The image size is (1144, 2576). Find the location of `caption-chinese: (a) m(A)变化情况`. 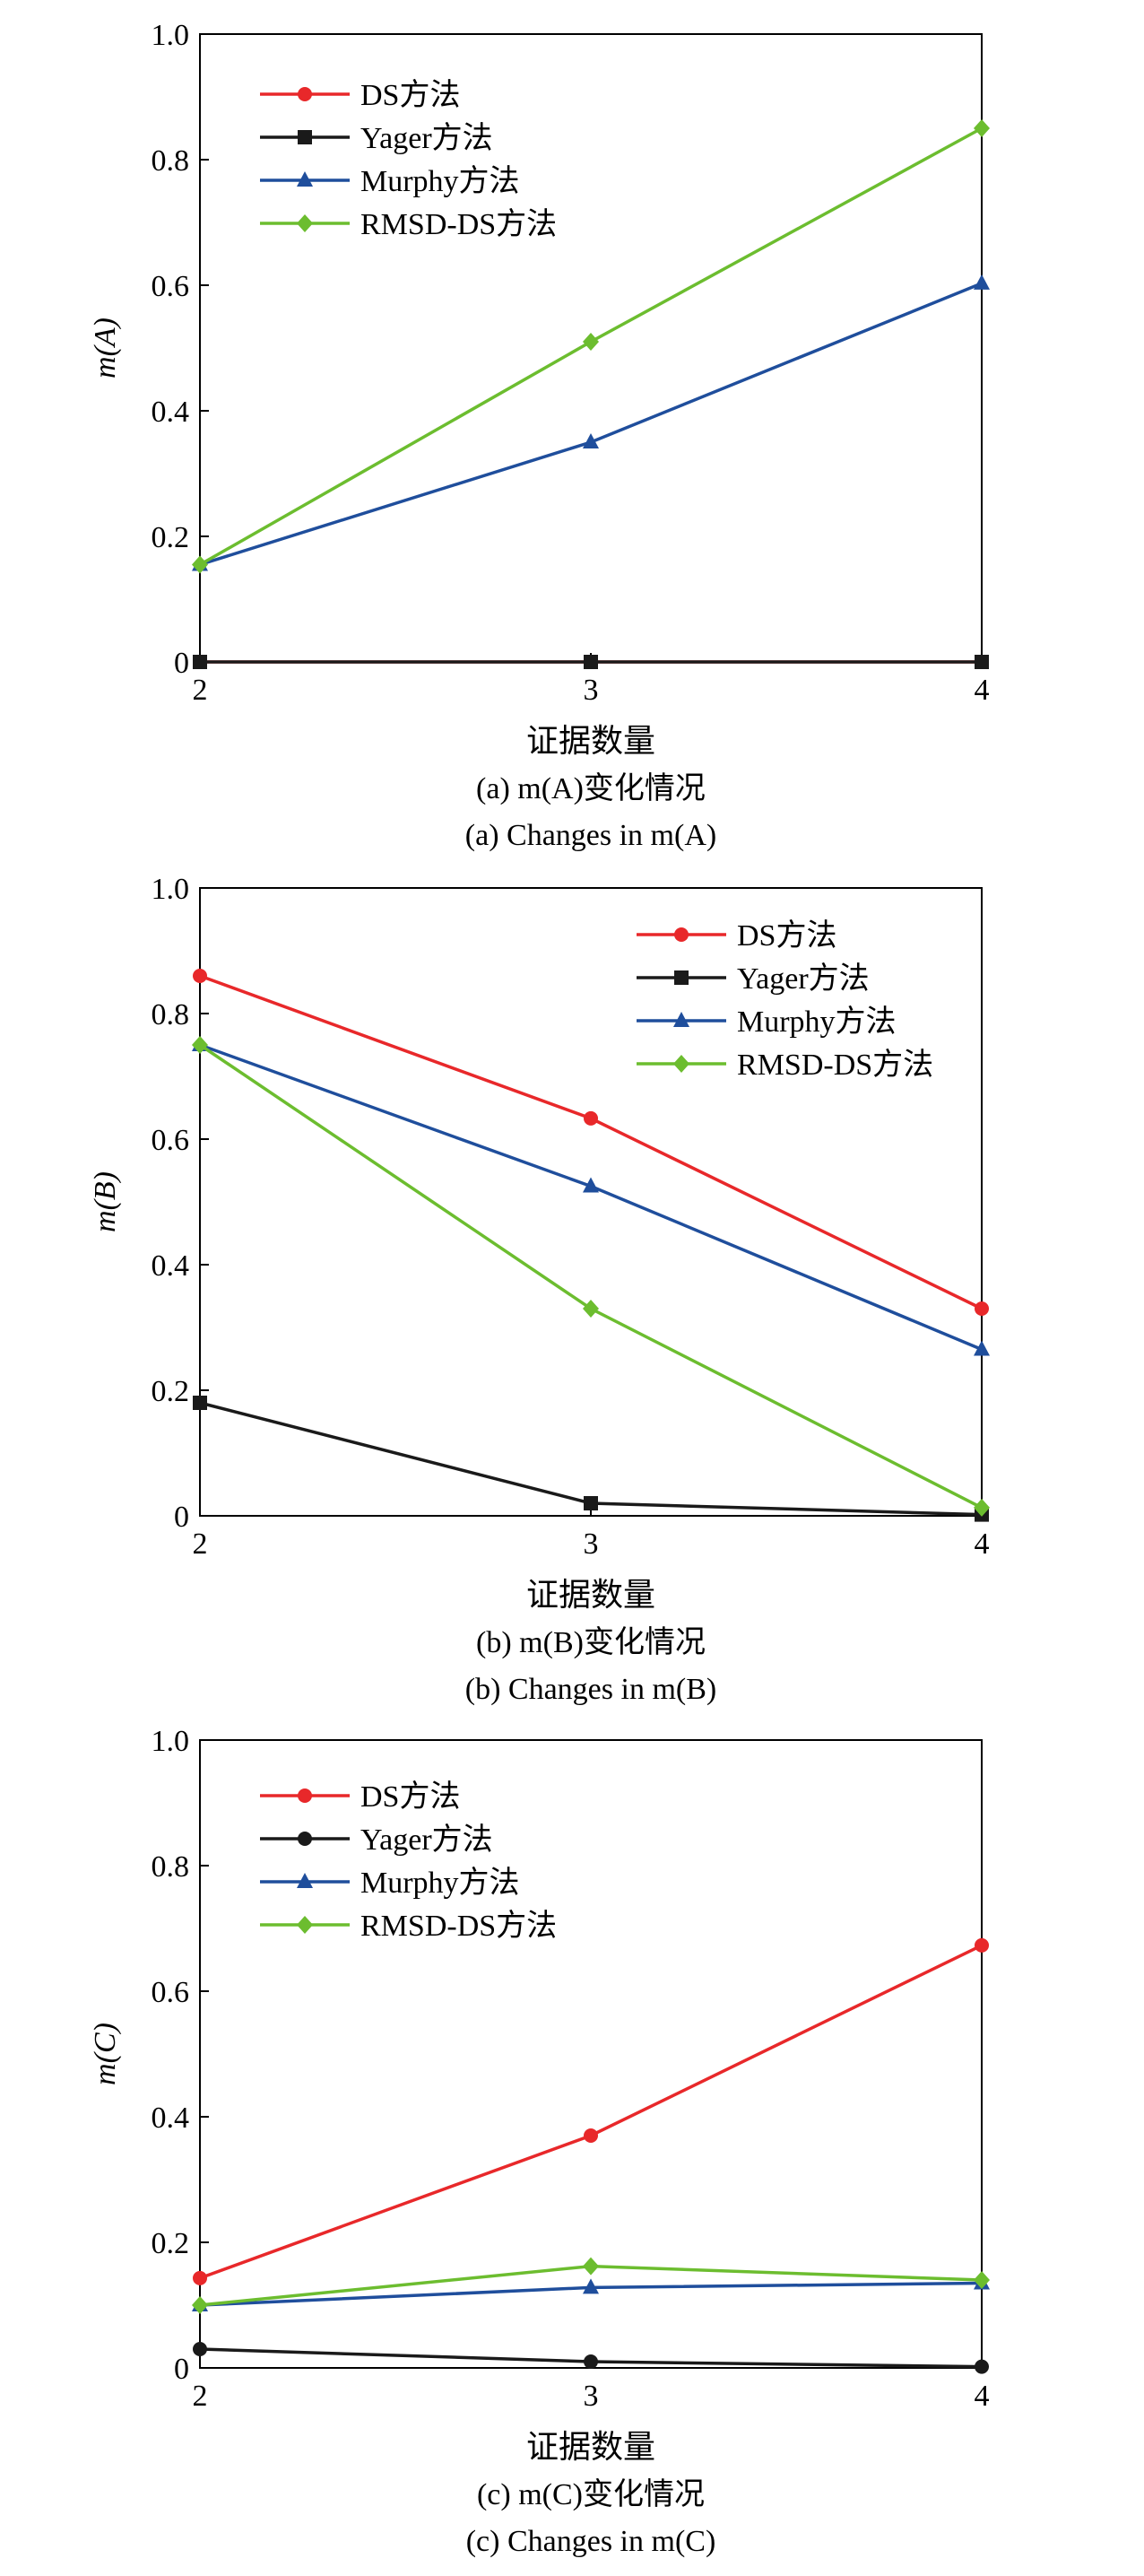

caption-chinese: (a) m(A)变化情况 is located at coordinates (591, 788).